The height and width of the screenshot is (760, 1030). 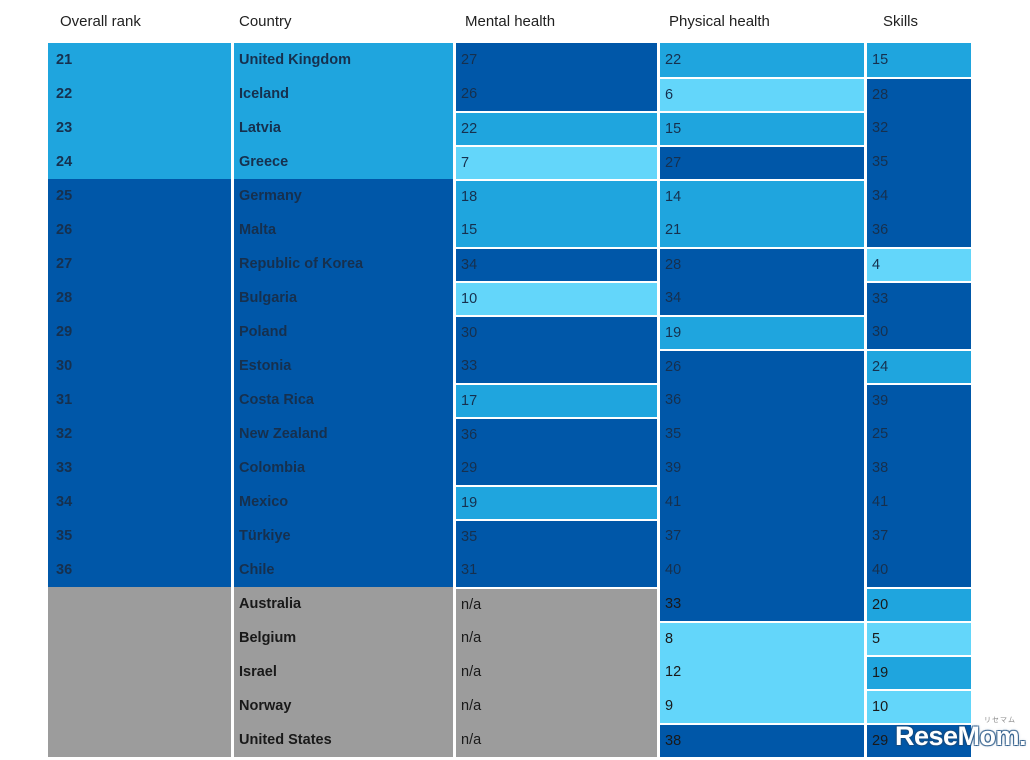 I want to click on table-row: 35 Türkiye 35 37 37, so click(x=509, y=536).